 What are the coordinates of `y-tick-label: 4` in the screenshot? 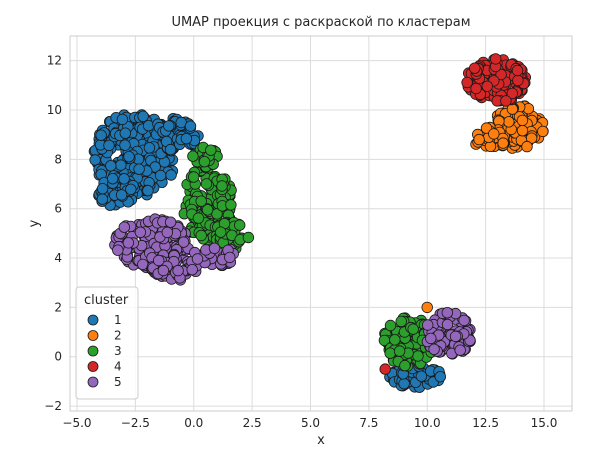 It's located at (58, 258).